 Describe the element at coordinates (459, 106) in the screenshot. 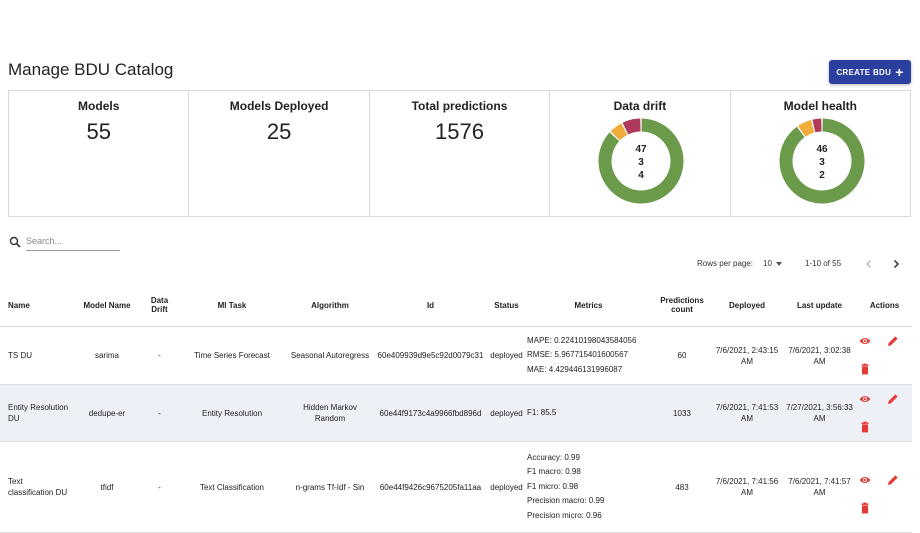

I see `predictions-card-title: Total predictions` at that location.